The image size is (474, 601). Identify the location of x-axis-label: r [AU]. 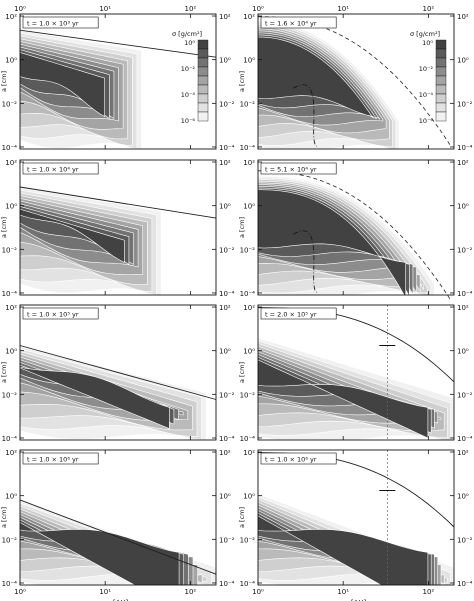
(118, 600).